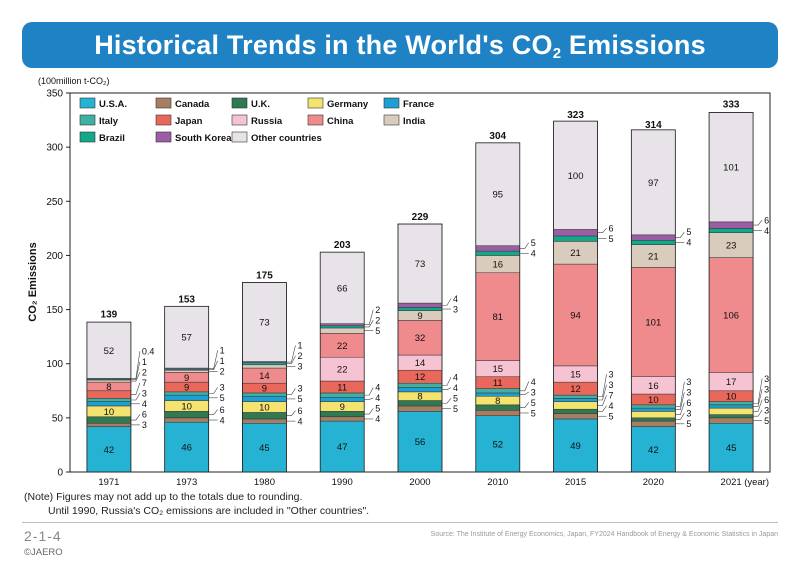  Describe the element at coordinates (653, 256) in the screenshot. I see `segment-label: 21` at that location.